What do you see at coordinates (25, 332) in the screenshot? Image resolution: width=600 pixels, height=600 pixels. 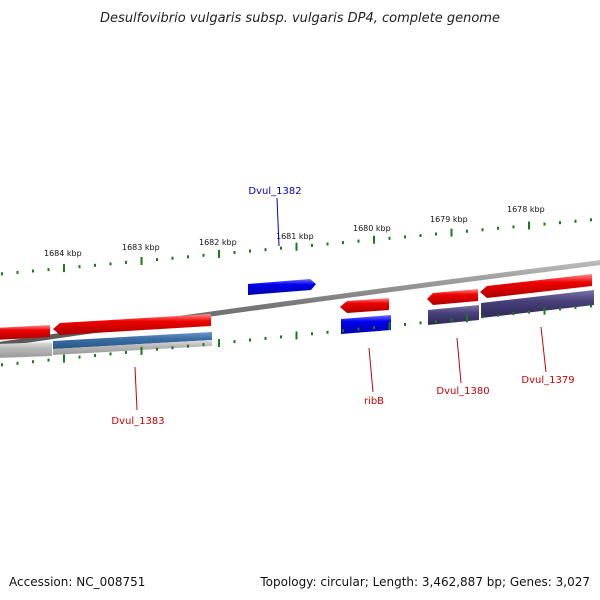 I see `gene-left-partial-arrow` at bounding box center [25, 332].